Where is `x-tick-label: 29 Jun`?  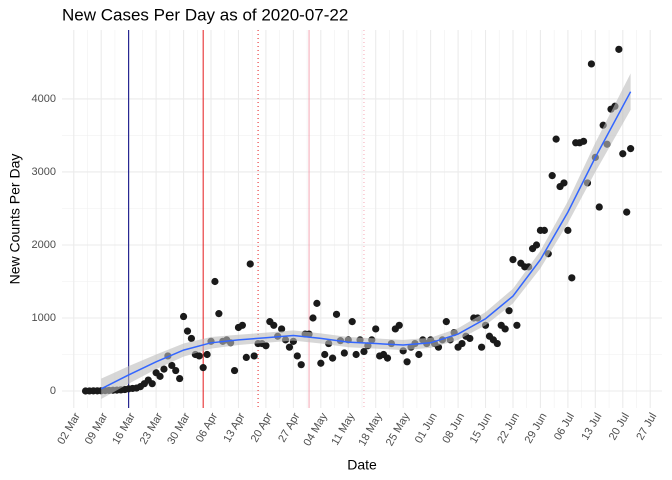
x-tick-label: 29 Jun is located at coordinates (536, 428).